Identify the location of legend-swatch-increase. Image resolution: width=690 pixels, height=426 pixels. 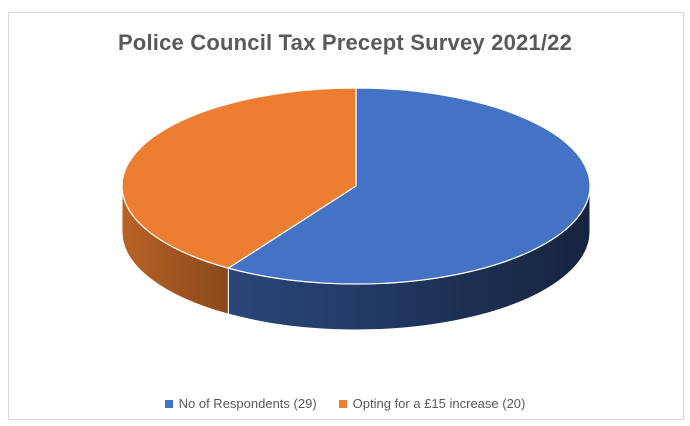
(342, 403).